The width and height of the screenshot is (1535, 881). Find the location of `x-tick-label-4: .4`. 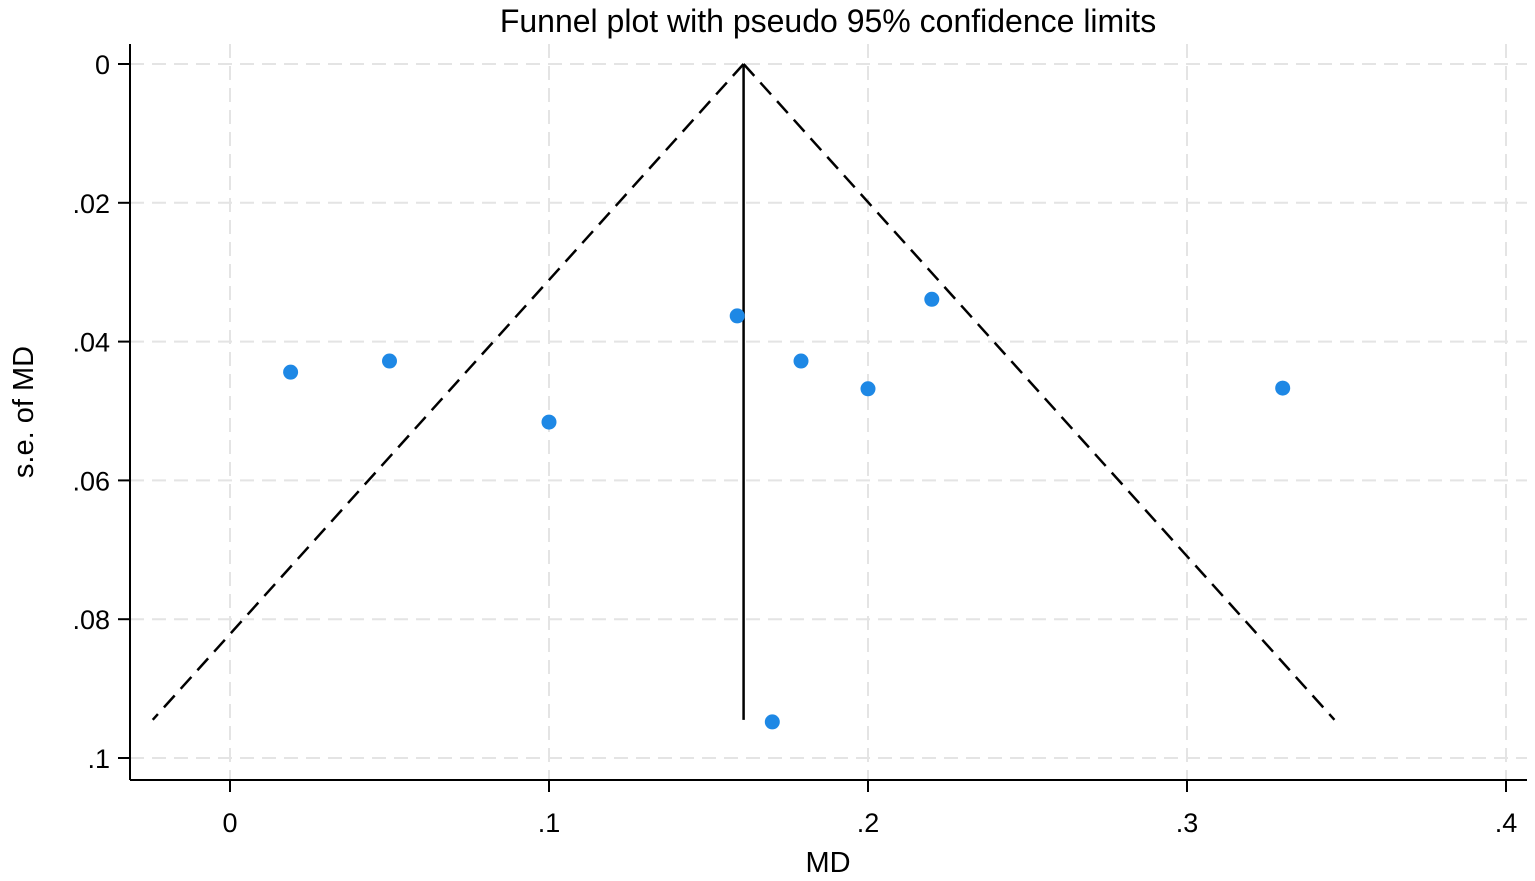

x-tick-label-4: .4 is located at coordinates (1506, 823).